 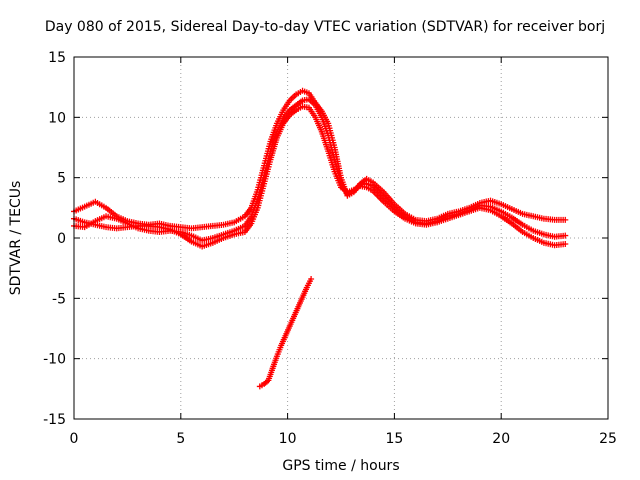 I want to click on x-axis-label: GPS time / hours, so click(x=340, y=466).